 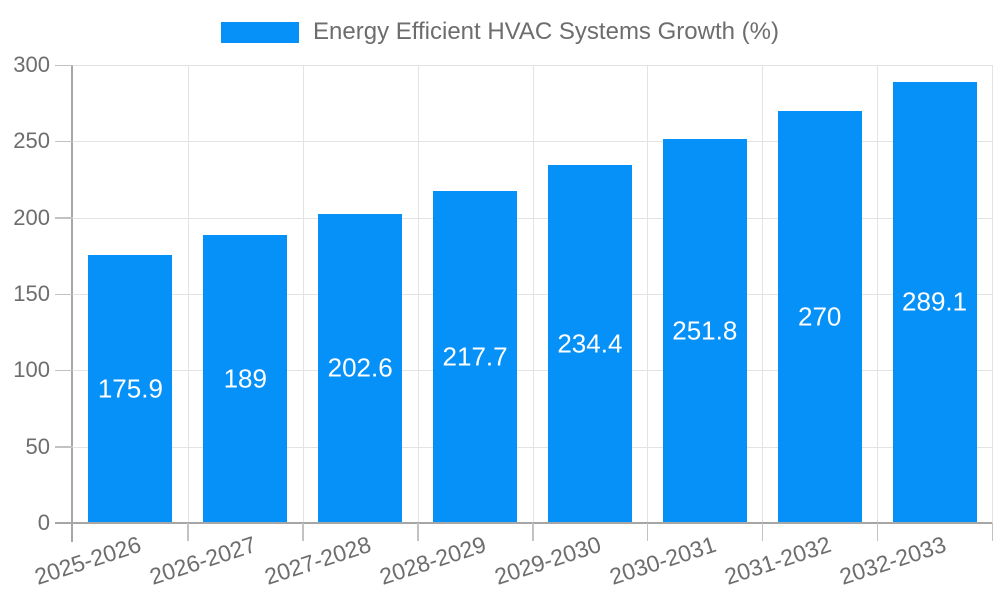 I want to click on bar: 175.9, so click(x=130, y=388).